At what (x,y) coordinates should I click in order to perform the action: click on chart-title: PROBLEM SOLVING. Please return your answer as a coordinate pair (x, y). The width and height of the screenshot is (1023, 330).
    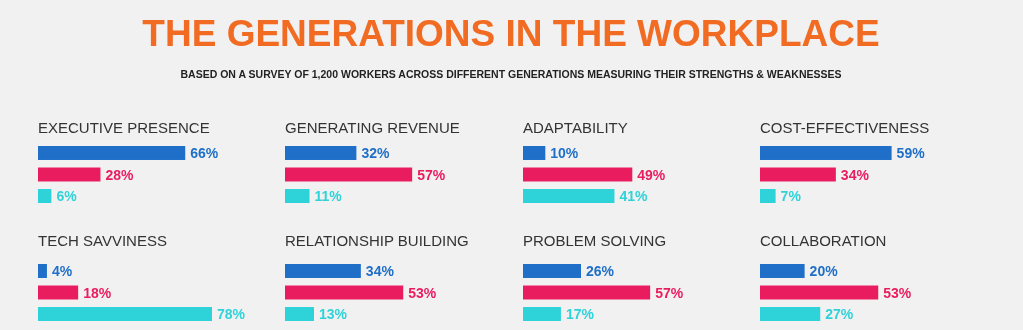
    Looking at the image, I should click on (595, 240).